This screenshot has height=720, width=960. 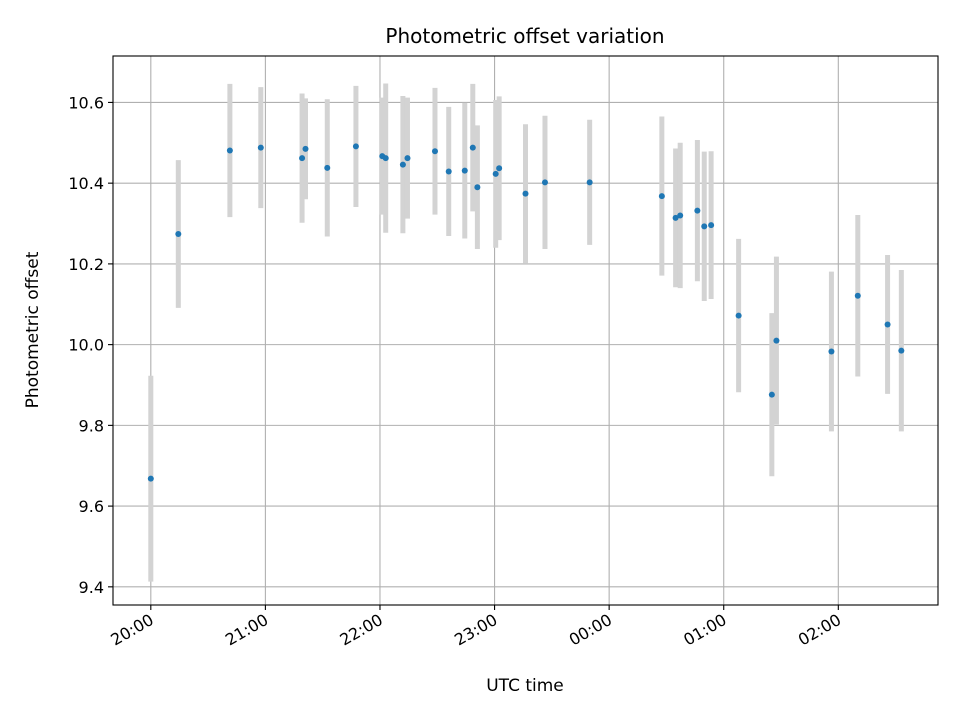 I want to click on x-axis-label: UTC time, so click(x=525, y=686).